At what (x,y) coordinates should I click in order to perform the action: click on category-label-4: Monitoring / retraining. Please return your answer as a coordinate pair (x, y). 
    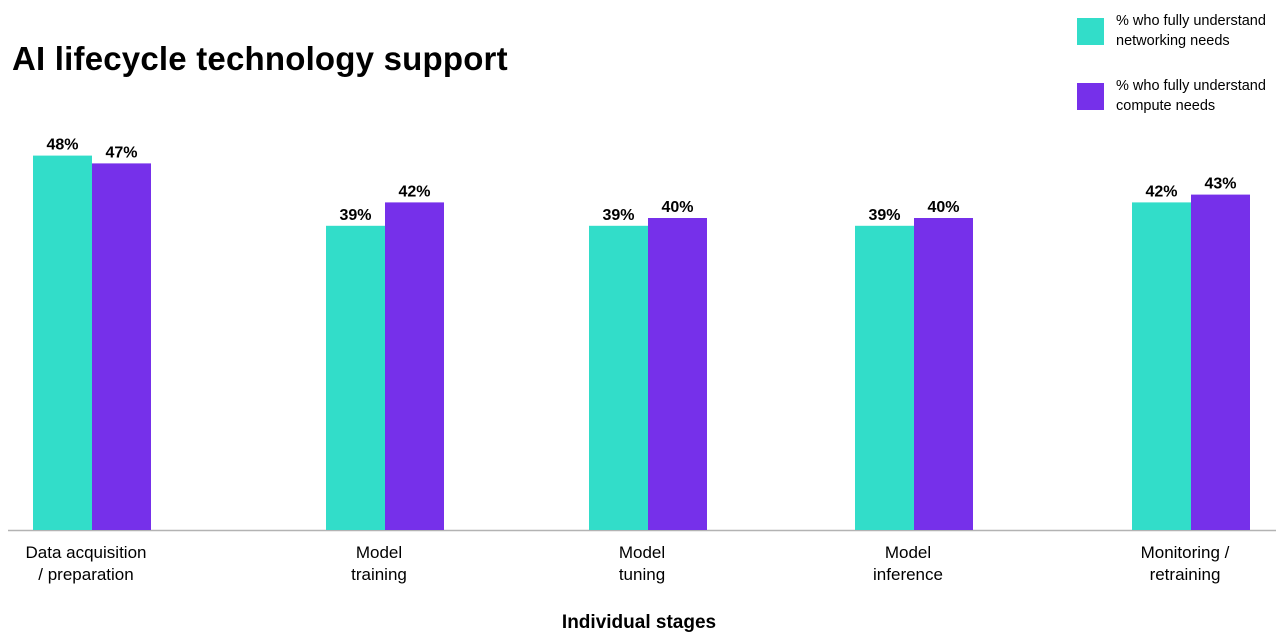
    Looking at the image, I should click on (1185, 563).